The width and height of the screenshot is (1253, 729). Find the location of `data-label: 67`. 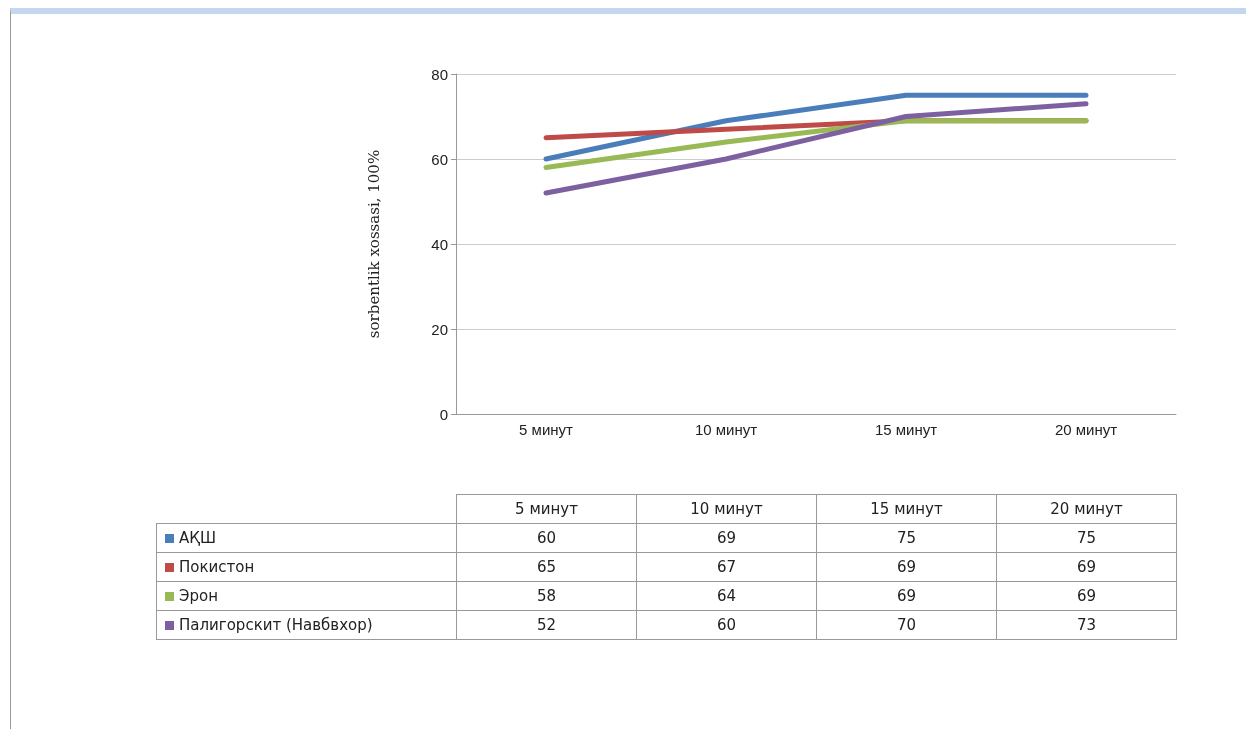

data-label: 67 is located at coordinates (726, 567).